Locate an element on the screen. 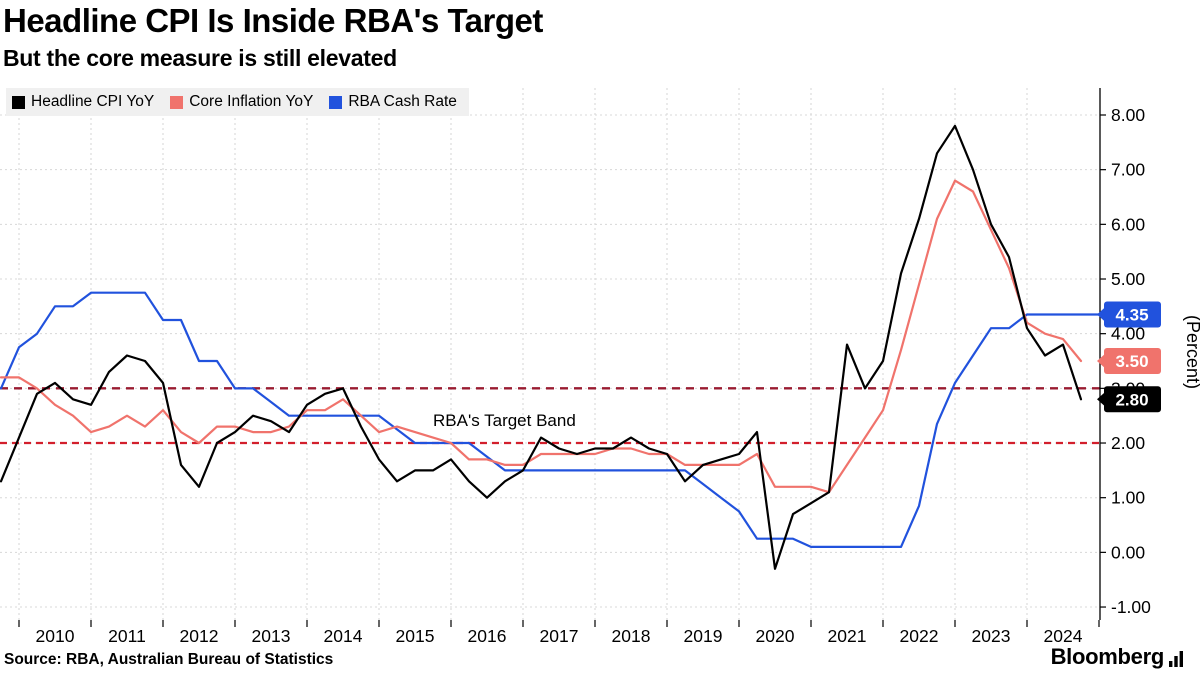 The image size is (1200, 675). legend-item-3: RBA Cash Rate is located at coordinates (393, 102).